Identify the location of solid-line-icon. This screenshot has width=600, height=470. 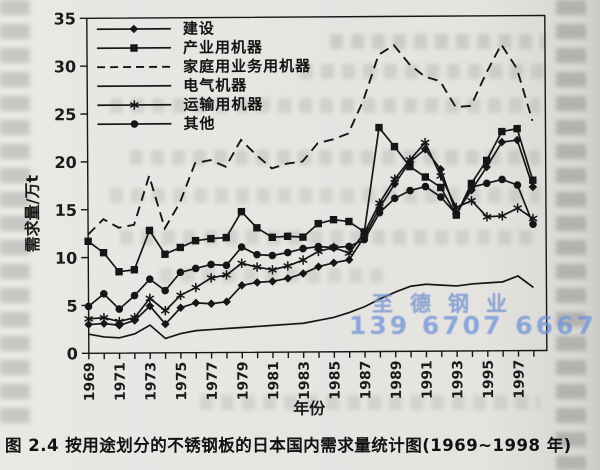
(134, 85).